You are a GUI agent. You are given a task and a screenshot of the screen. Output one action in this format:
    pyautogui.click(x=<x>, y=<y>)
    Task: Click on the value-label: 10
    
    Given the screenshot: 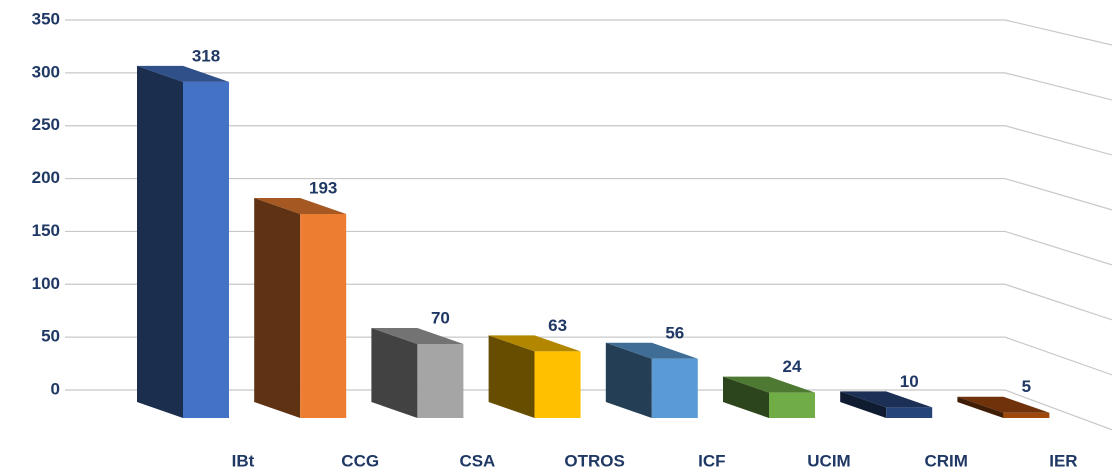 What is the action you would take?
    pyautogui.click(x=909, y=381)
    